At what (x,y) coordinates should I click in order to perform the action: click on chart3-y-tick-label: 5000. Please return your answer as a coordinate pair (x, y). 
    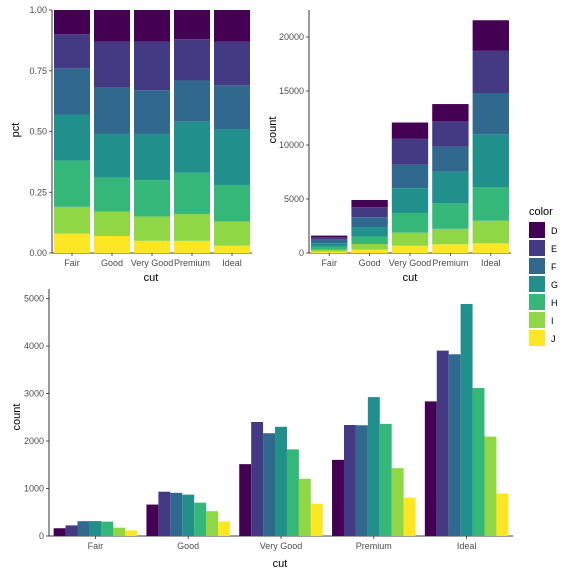
    Looking at the image, I should click on (34, 299).